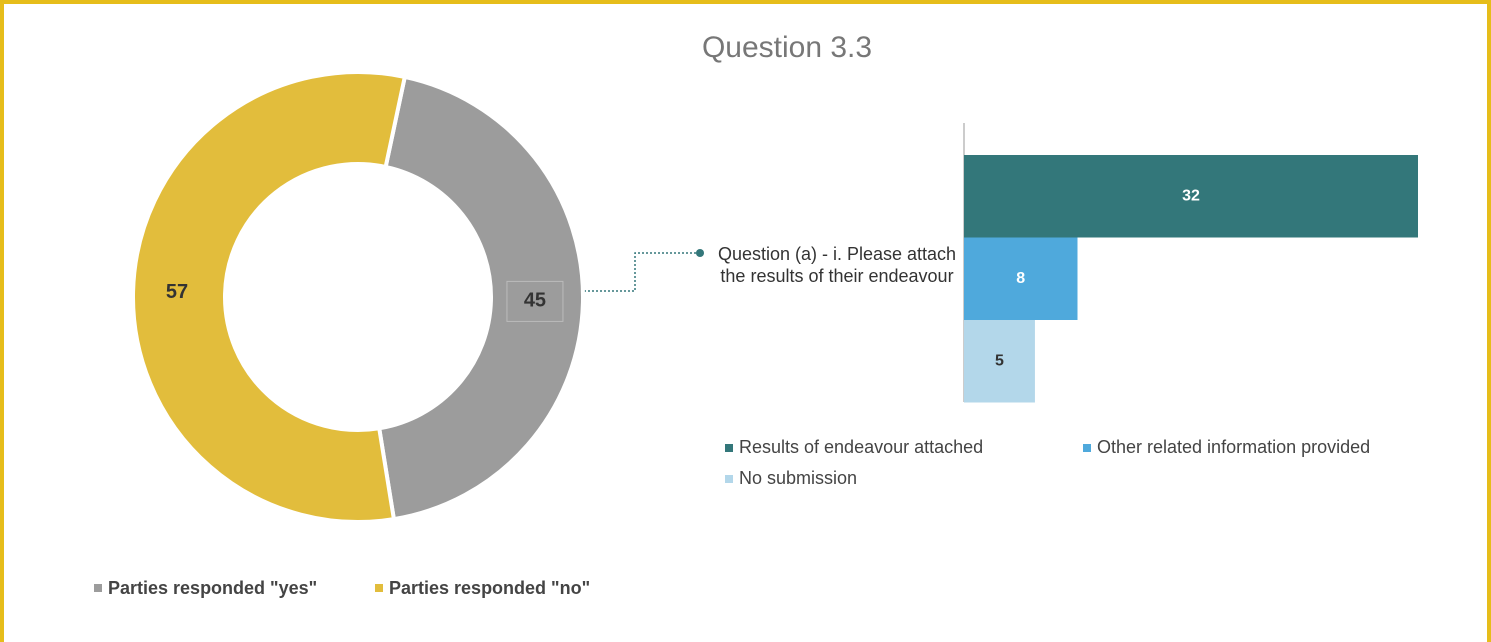 This screenshot has width=1491, height=642. I want to click on legend-label: Parties responded "yes", so click(212, 588).